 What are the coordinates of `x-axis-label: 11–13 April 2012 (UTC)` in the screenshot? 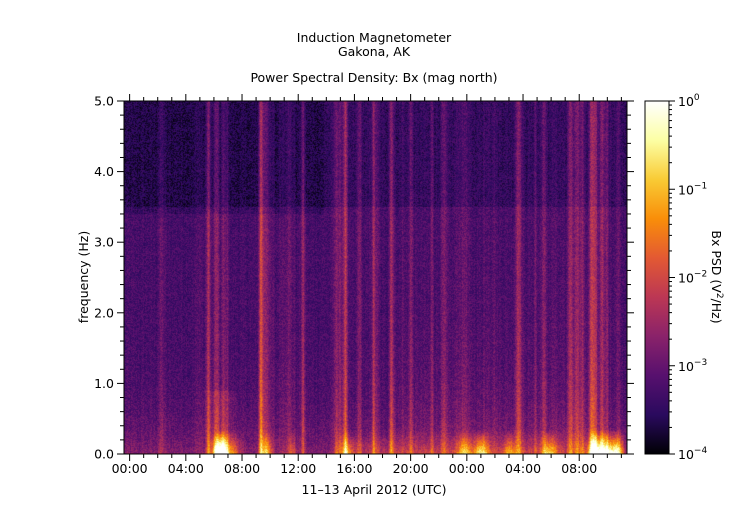 It's located at (374, 489).